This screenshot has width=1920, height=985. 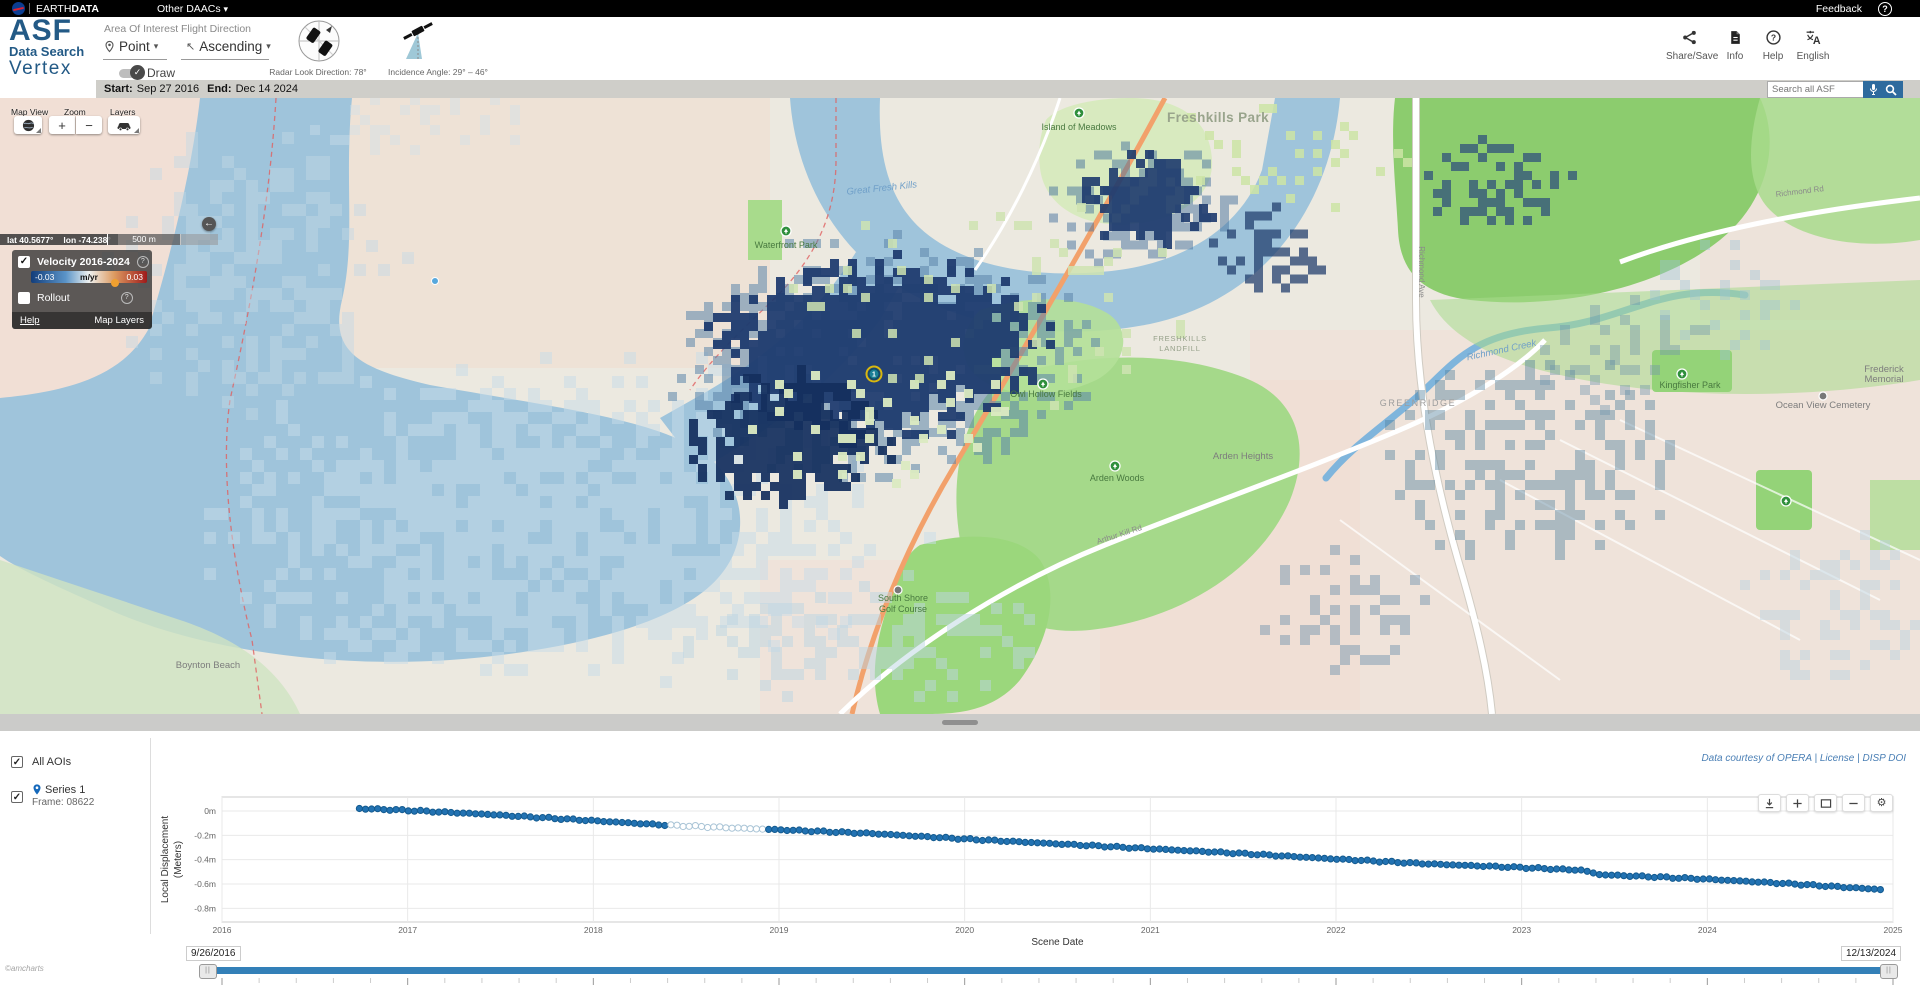 What do you see at coordinates (28, 125) in the screenshot?
I see `map-view-button` at bounding box center [28, 125].